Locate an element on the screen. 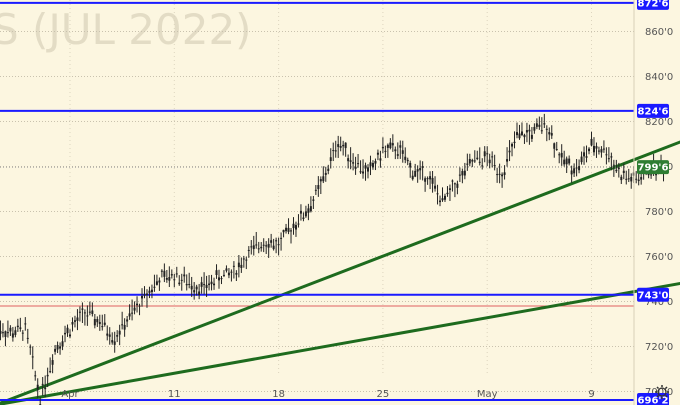  current-price-text: 799'6 is located at coordinates (653, 168).